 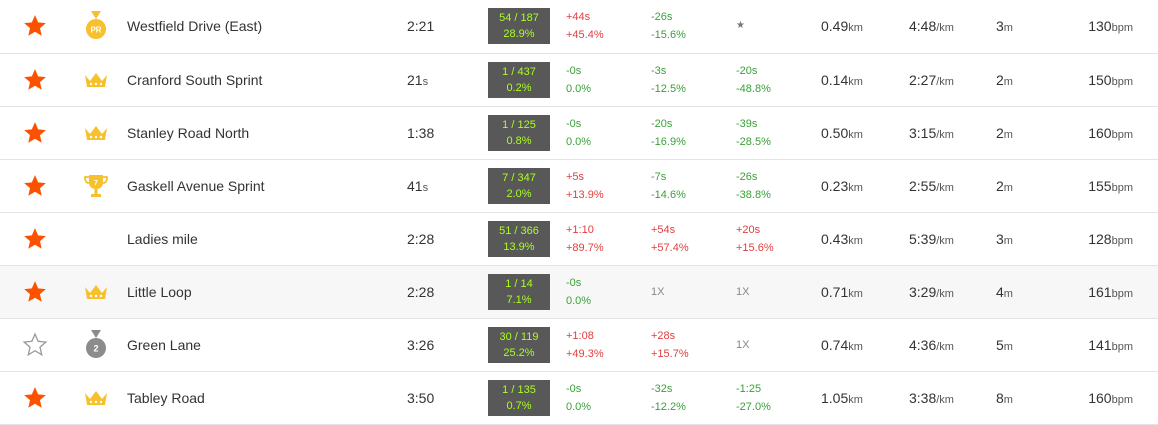 I want to click on rank-percentile: 0.7%, so click(x=519, y=405).